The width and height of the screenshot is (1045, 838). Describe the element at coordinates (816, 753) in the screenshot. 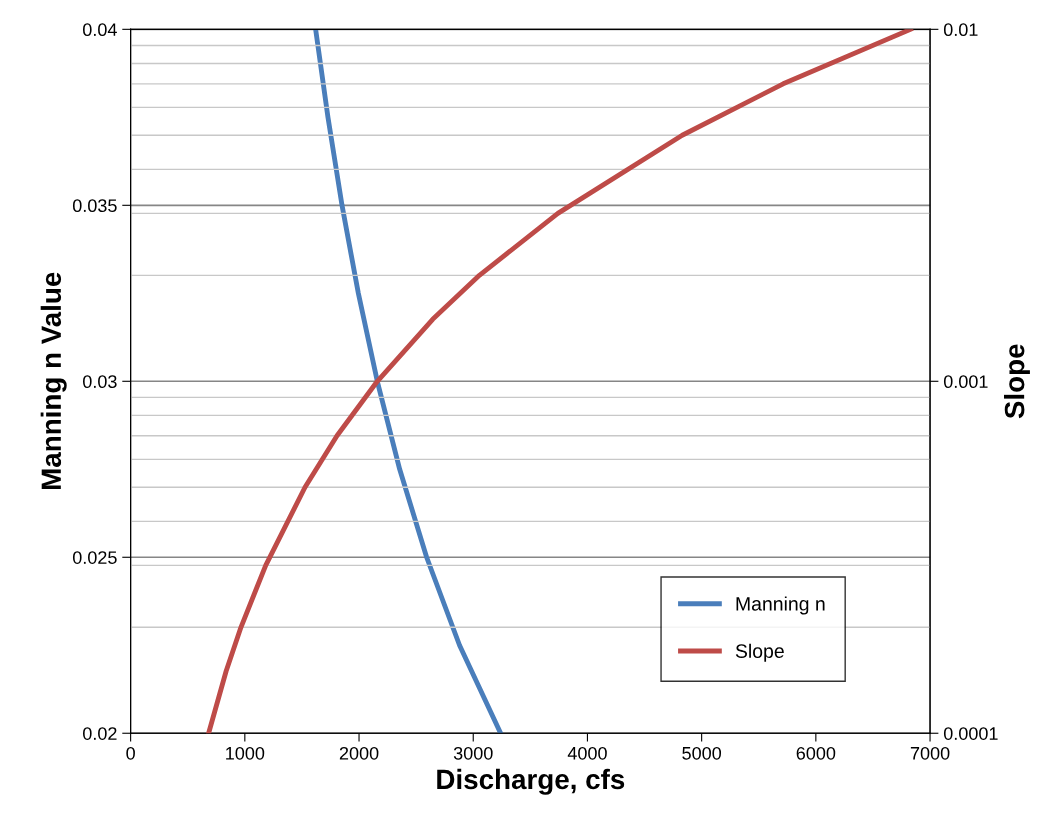

I see `x-tick-label: 6000` at that location.